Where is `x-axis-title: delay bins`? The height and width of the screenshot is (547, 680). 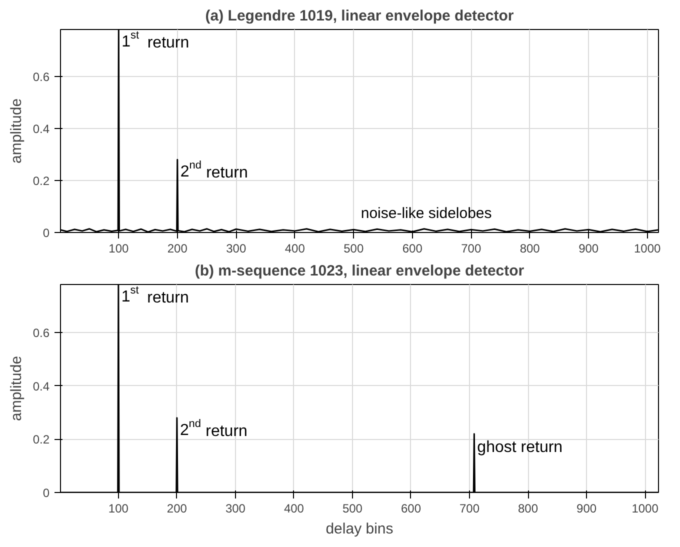
x-axis-title: delay bins is located at coordinates (360, 529).